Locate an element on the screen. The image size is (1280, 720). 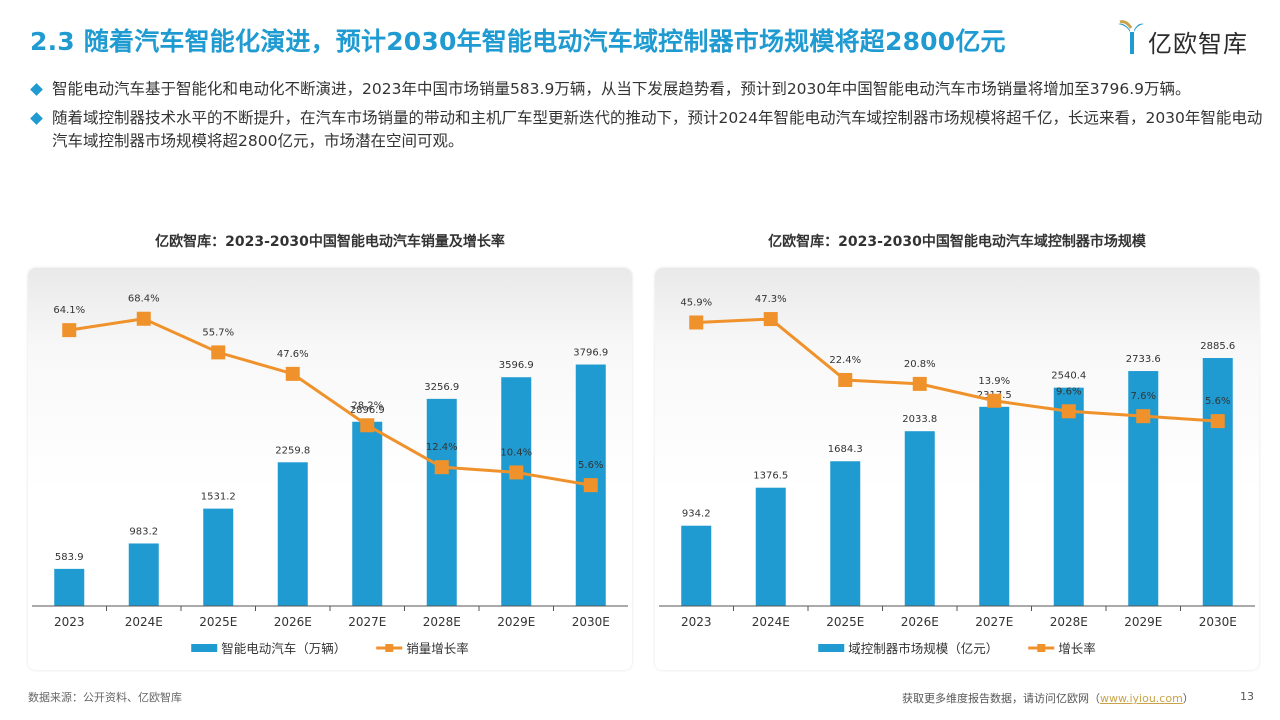
growth-rate-label: 10.4% is located at coordinates (516, 452).